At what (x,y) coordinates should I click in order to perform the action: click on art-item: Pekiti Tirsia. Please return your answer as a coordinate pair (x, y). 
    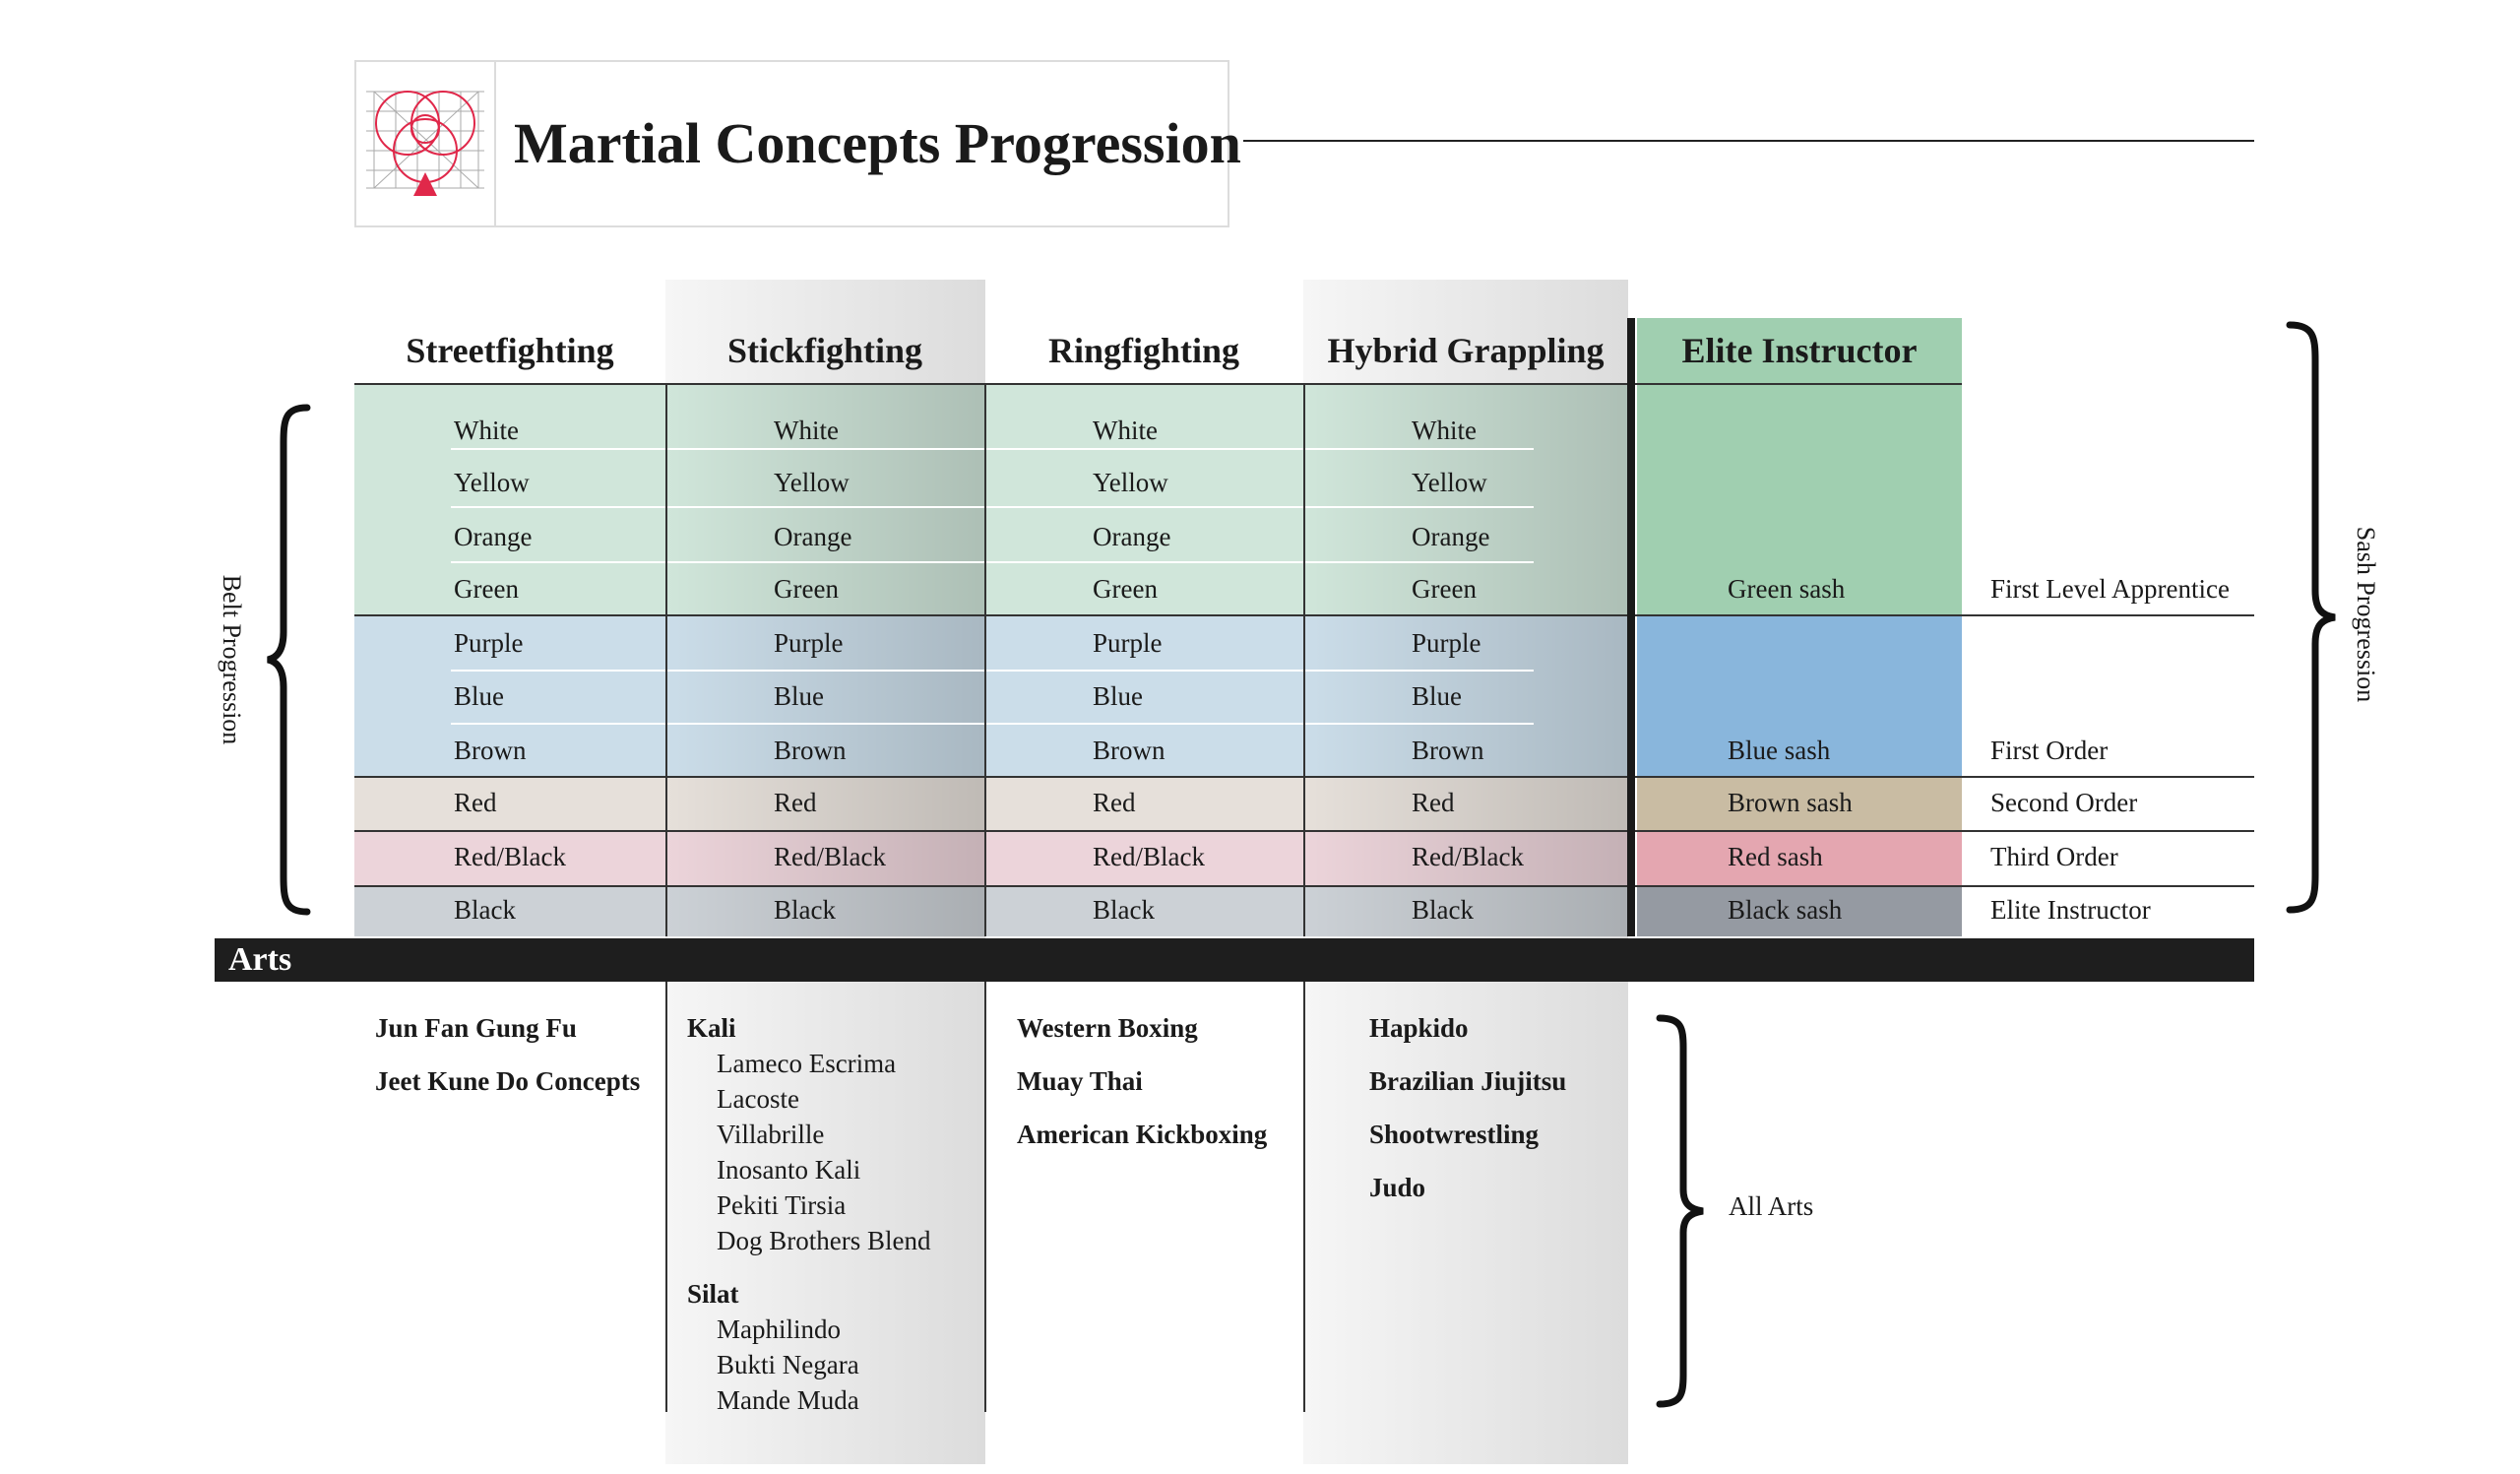
    Looking at the image, I should click on (782, 1205).